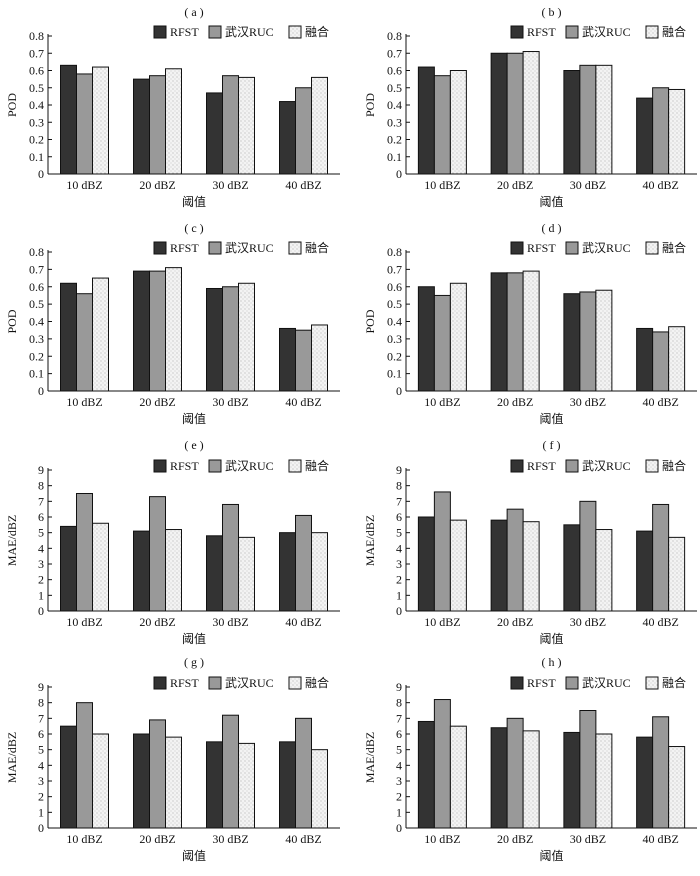 The image size is (700, 876). What do you see at coordinates (394, 374) in the screenshot?
I see `y-tick-label: 0.1` at bounding box center [394, 374].